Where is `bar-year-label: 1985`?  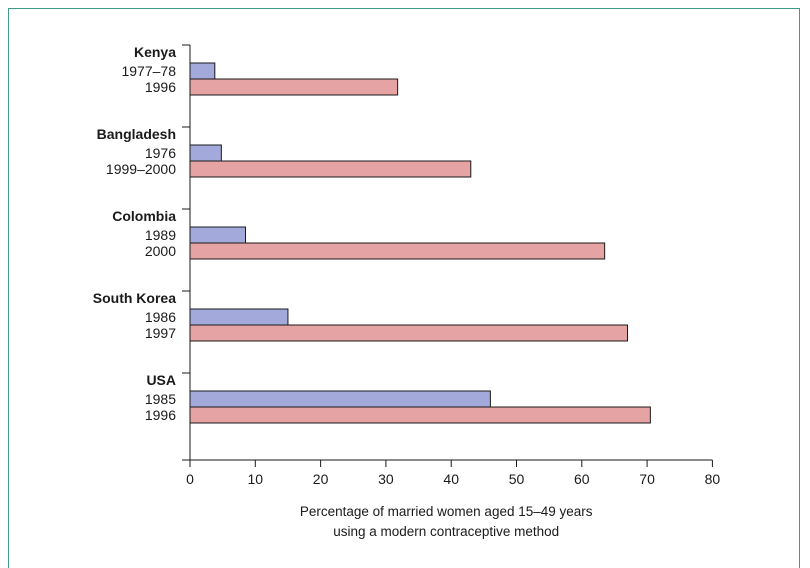 bar-year-label: 1985 is located at coordinates (160, 399).